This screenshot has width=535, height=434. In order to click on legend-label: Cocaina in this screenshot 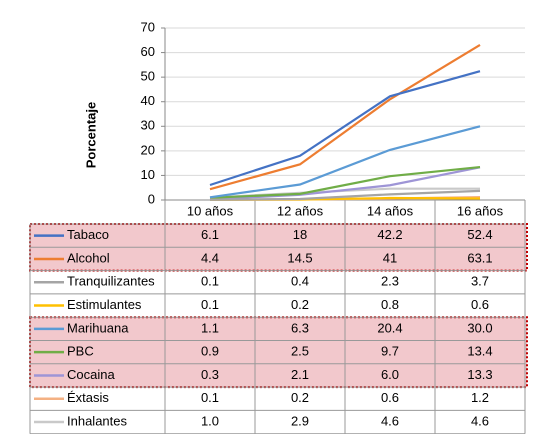, I will do `click(91, 374)`.